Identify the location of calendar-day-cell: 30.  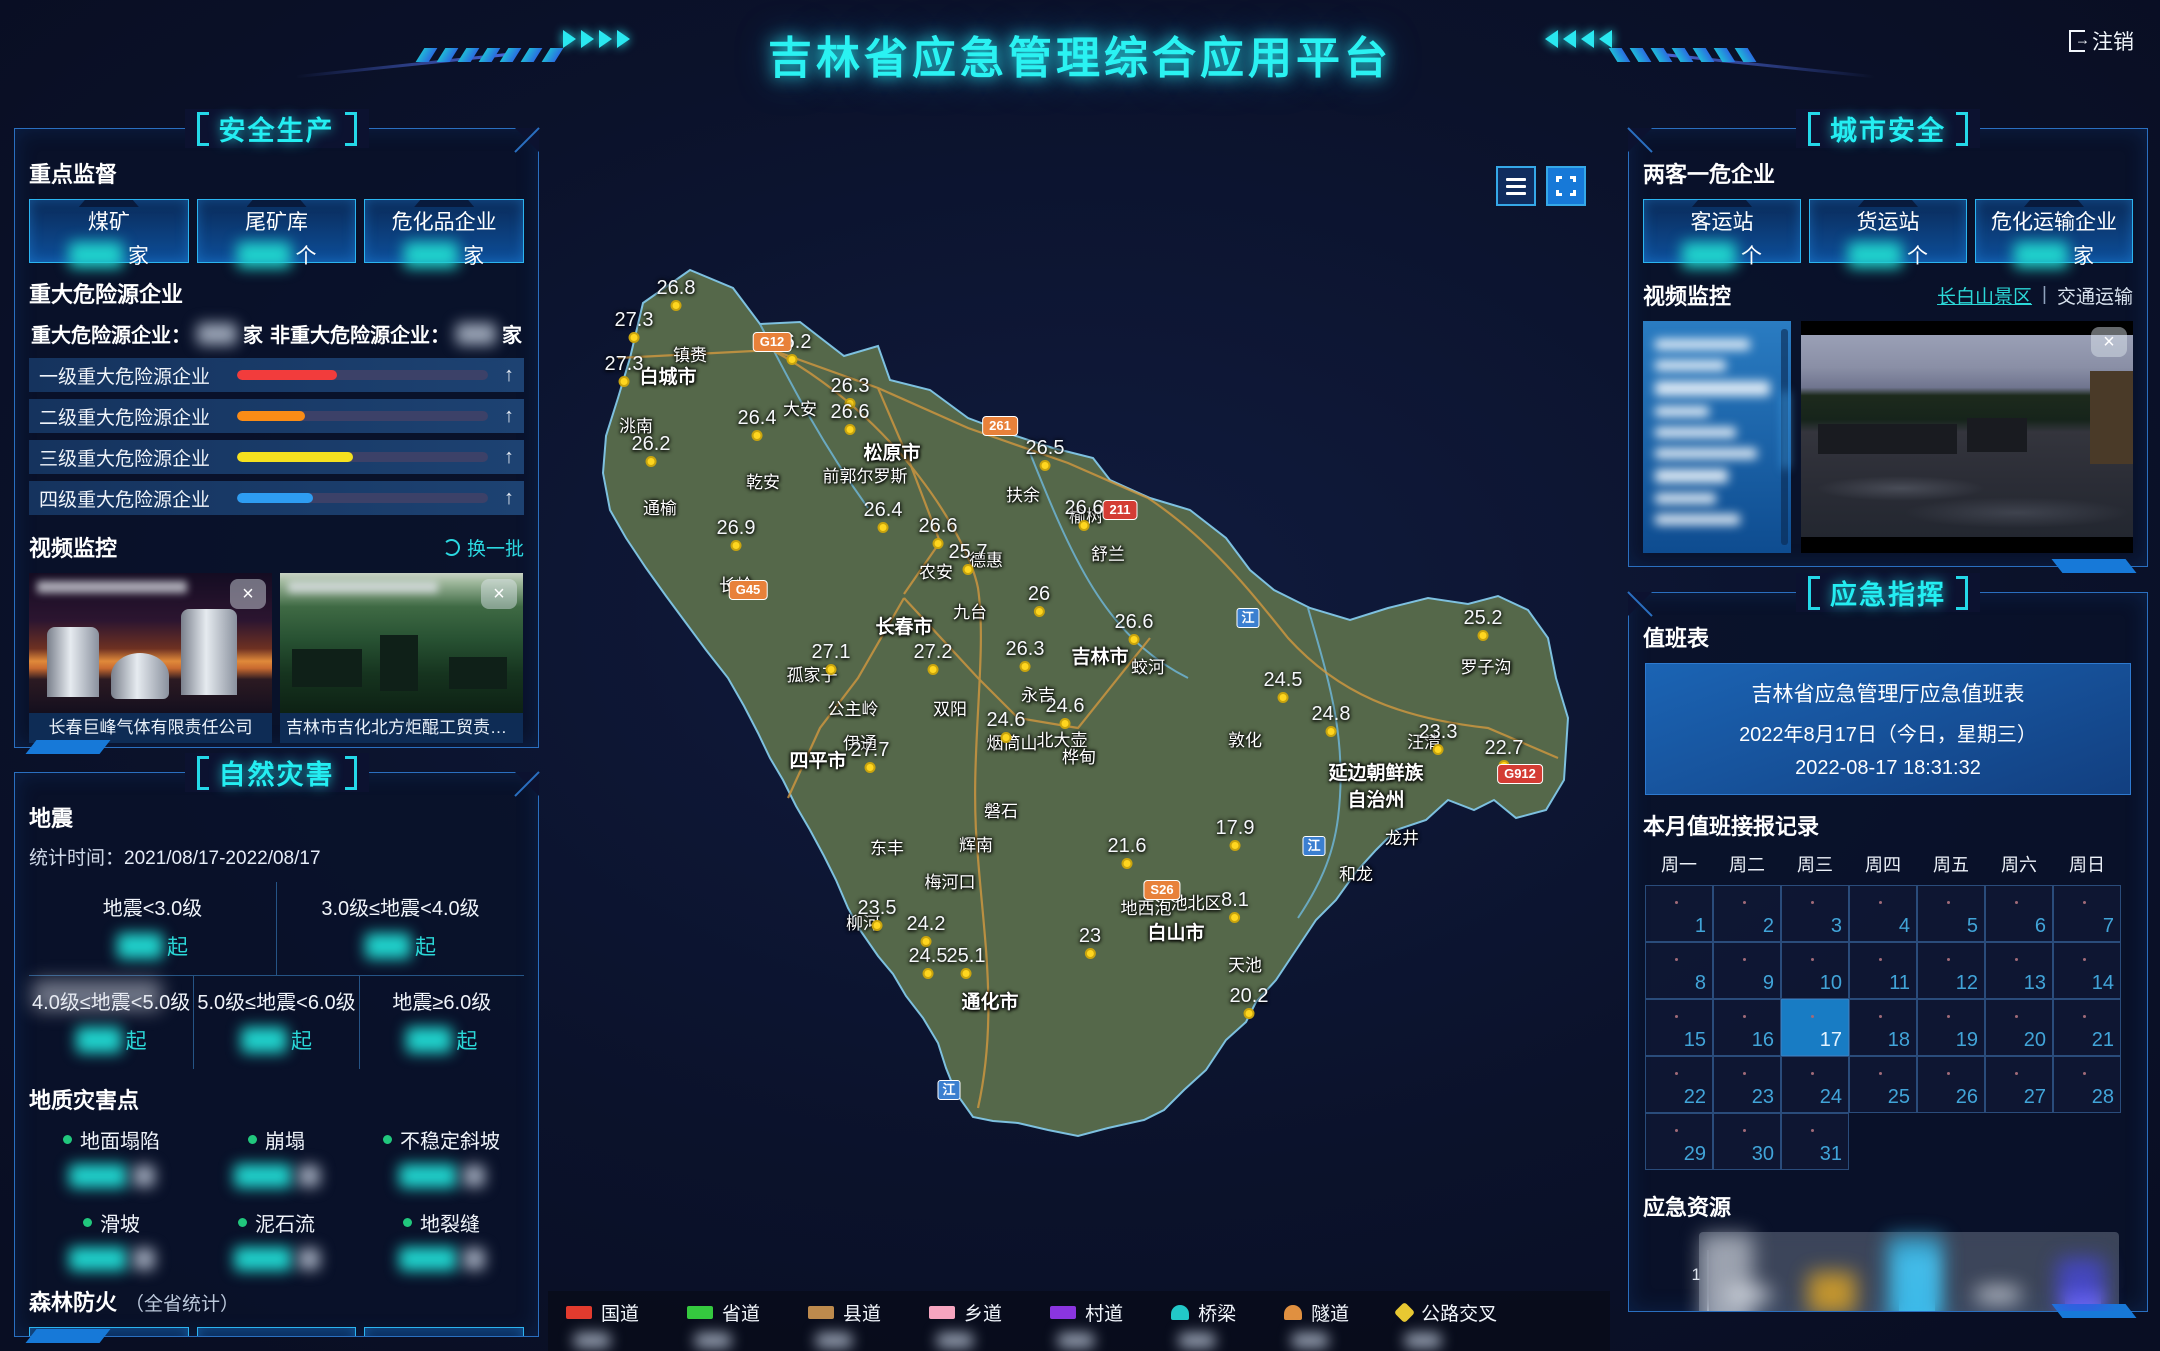
(1747, 1141).